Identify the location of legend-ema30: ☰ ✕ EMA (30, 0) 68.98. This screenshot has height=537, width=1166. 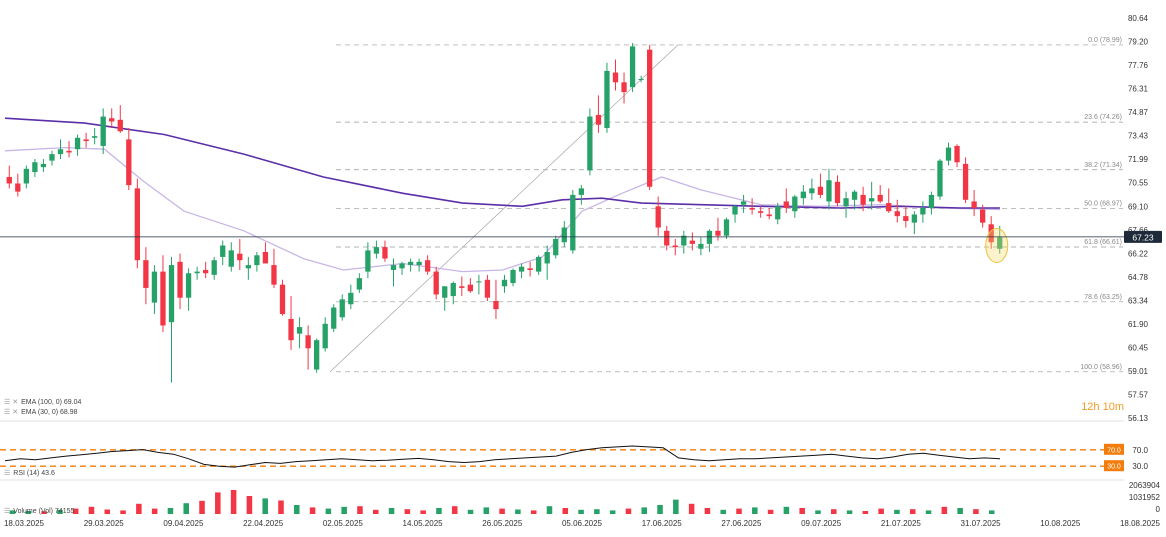
(41, 412).